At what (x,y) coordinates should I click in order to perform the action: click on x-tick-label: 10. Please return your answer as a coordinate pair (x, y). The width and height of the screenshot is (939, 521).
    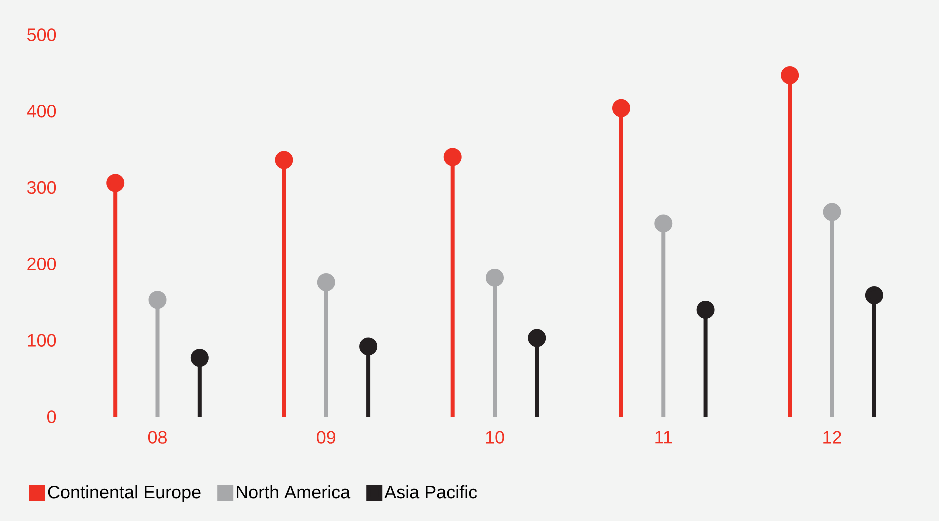
    Looking at the image, I should click on (495, 437).